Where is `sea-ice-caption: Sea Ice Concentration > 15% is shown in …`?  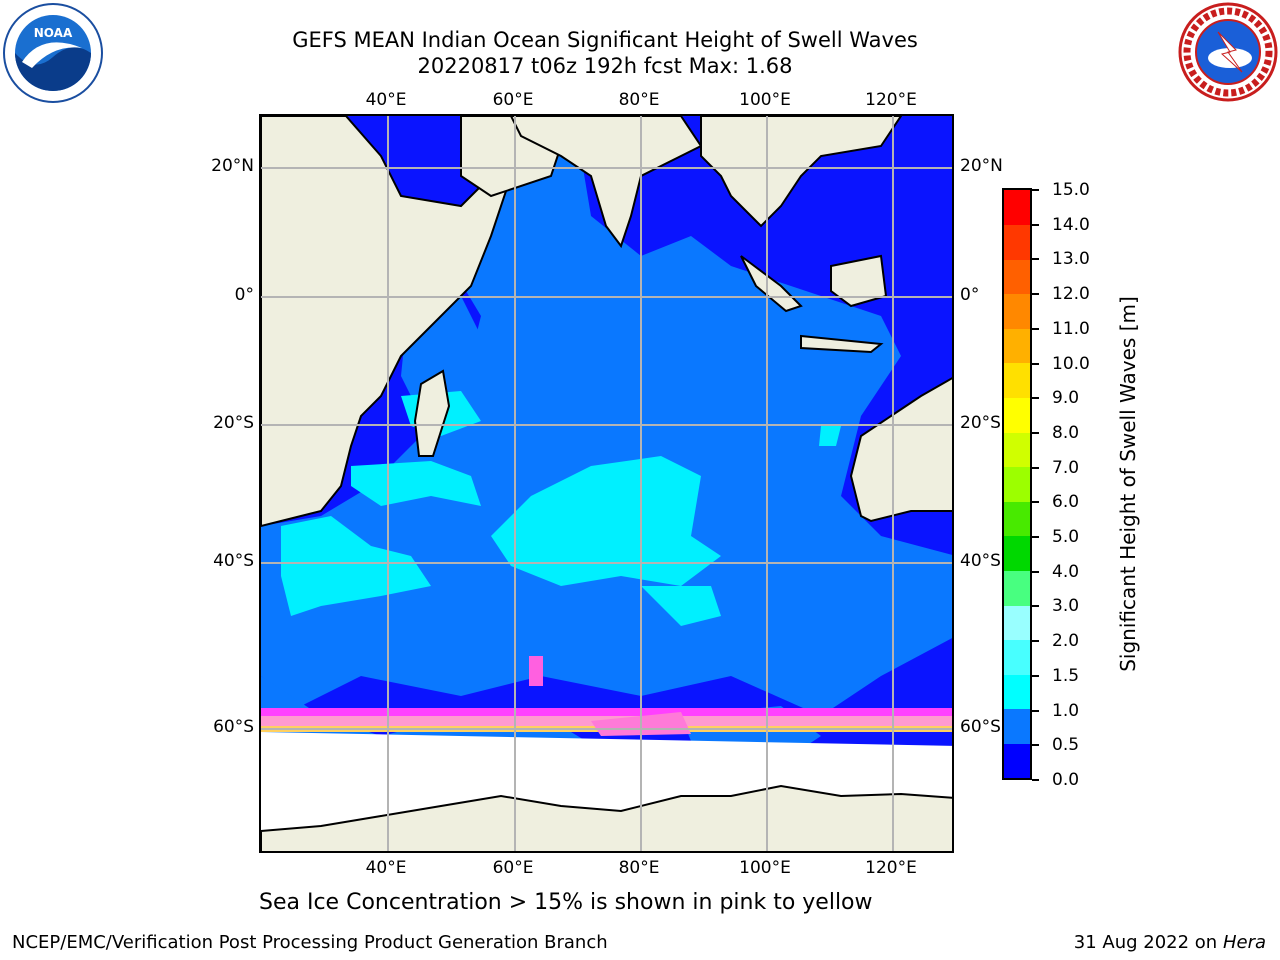 sea-ice-caption: Sea Ice Concentration > 15% is shown in … is located at coordinates (566, 902).